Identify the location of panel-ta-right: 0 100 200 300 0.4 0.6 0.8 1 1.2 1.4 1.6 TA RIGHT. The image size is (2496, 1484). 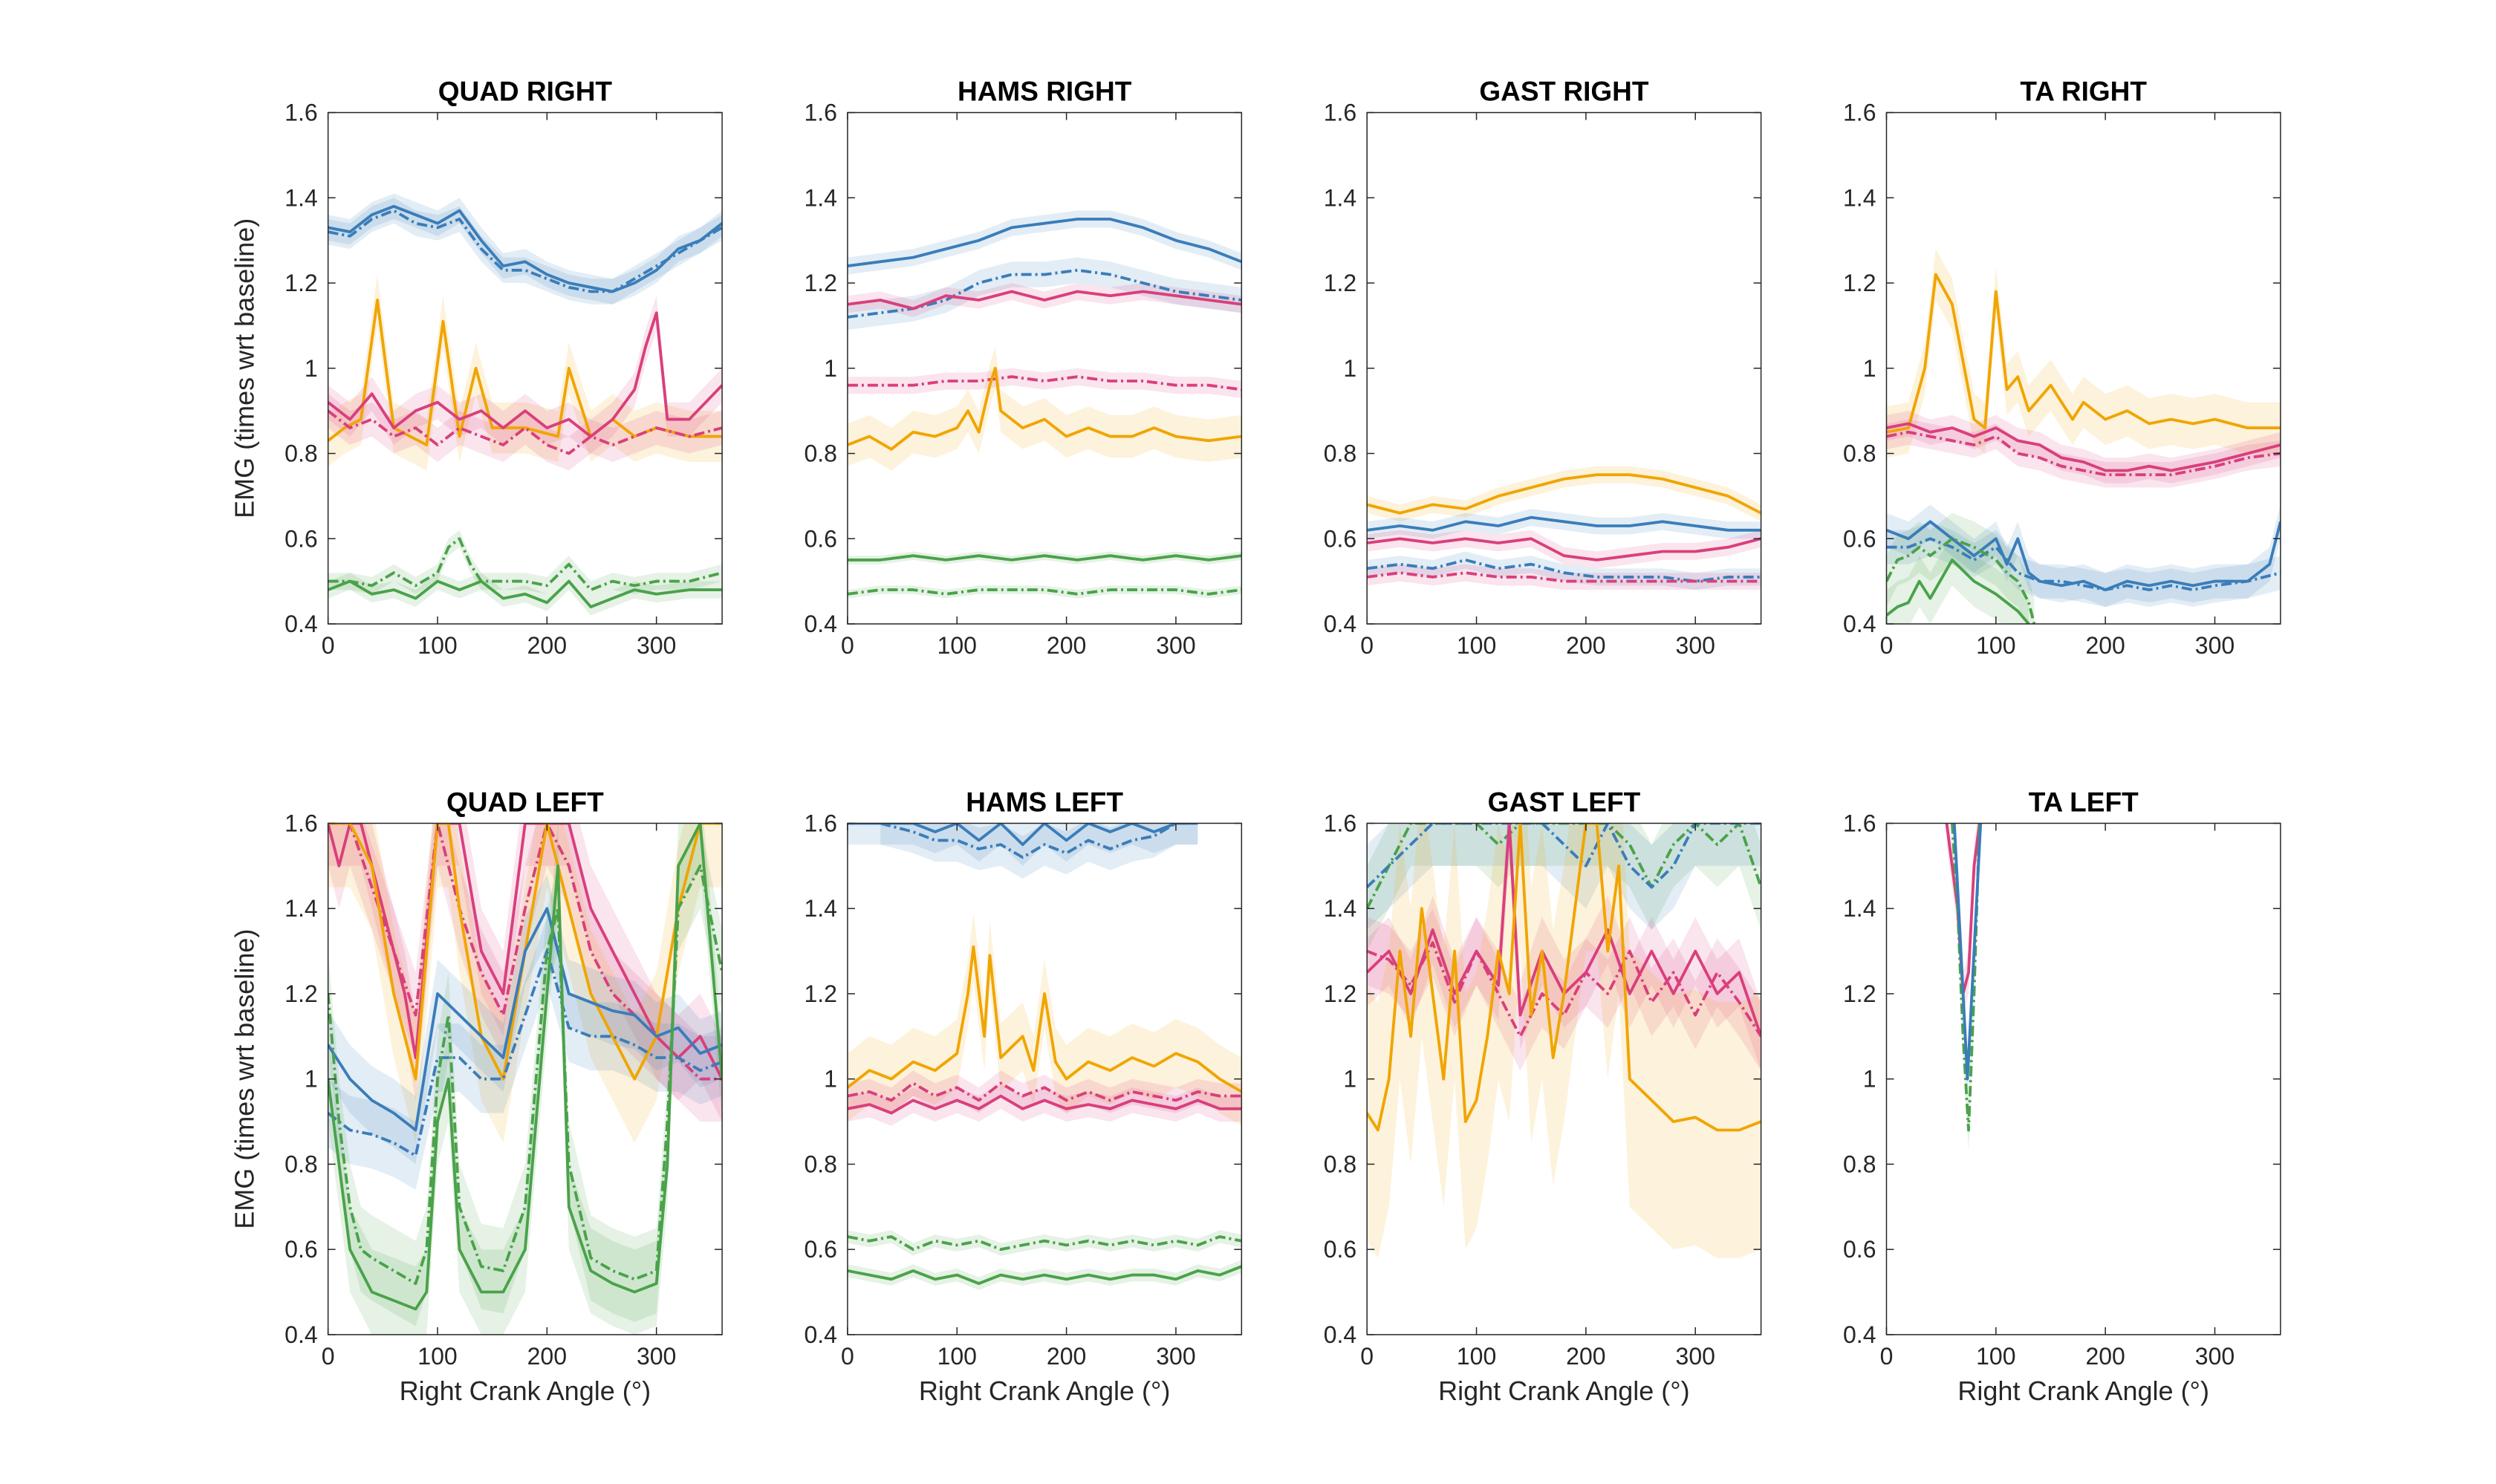
(2062, 368).